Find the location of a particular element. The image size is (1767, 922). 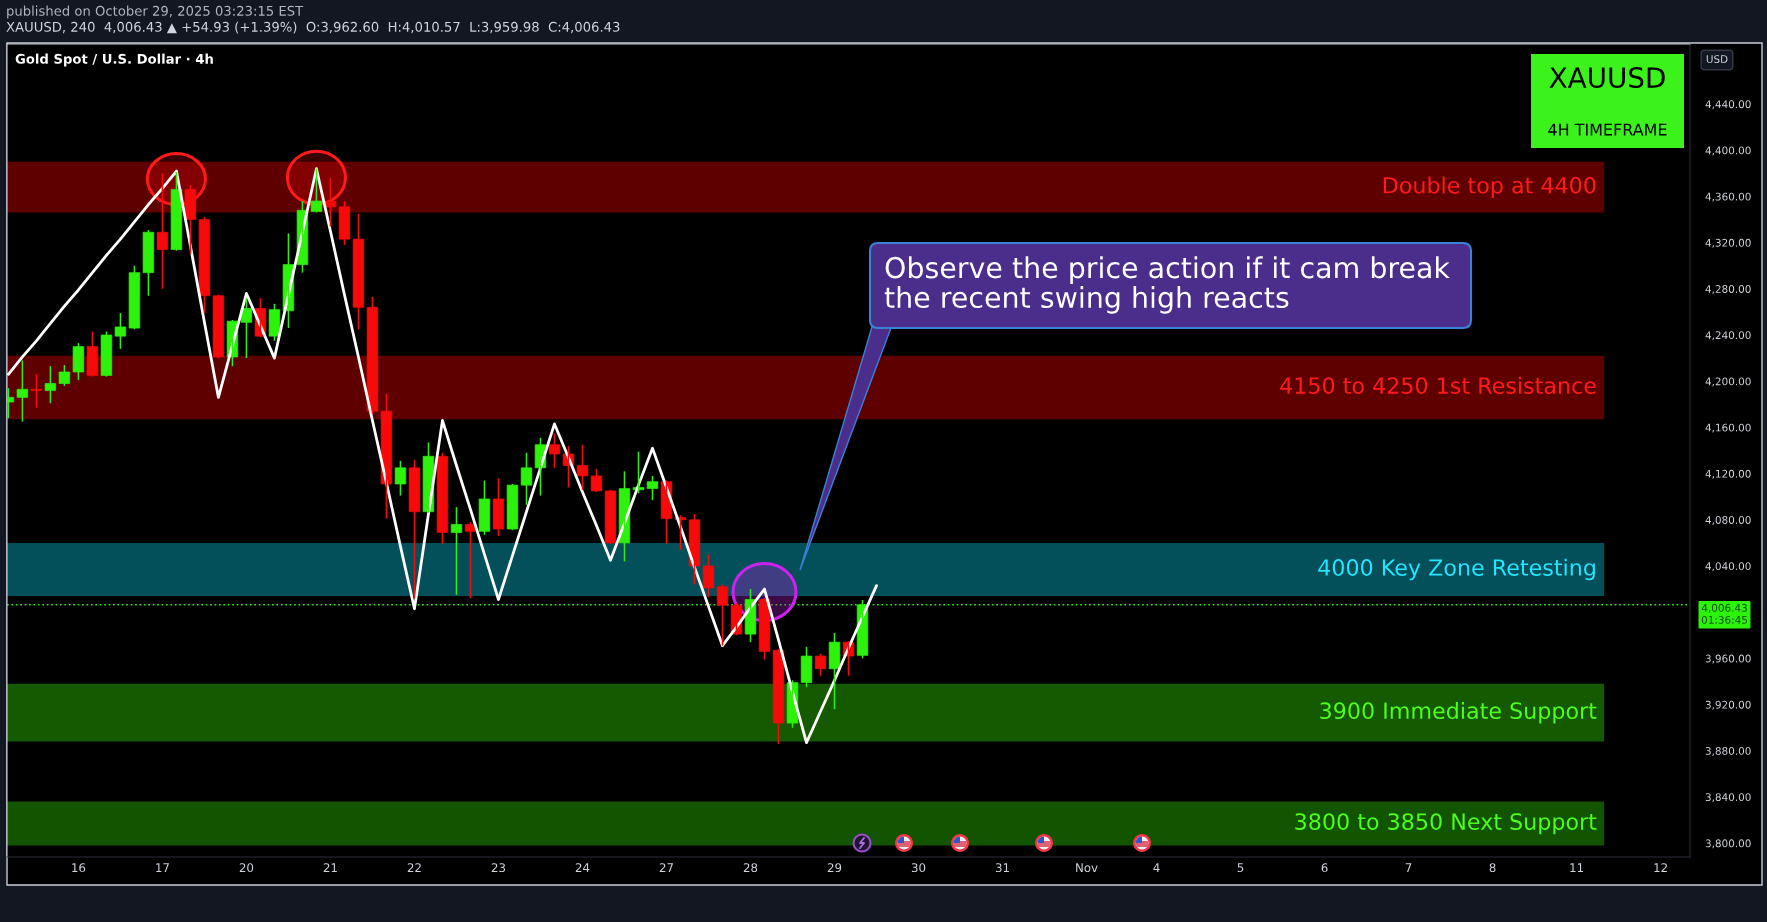

x-tick-label: 5 is located at coordinates (1240, 868).